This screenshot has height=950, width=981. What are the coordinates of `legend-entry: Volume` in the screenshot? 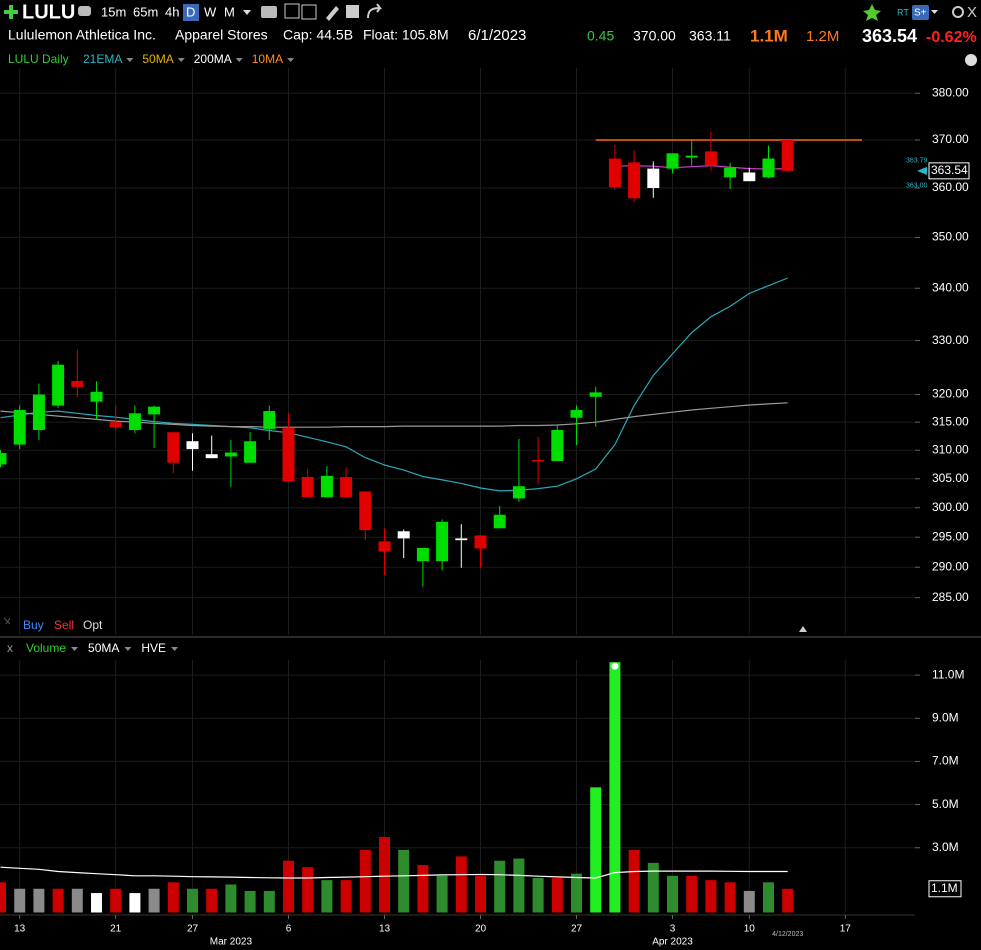 It's located at (46, 648).